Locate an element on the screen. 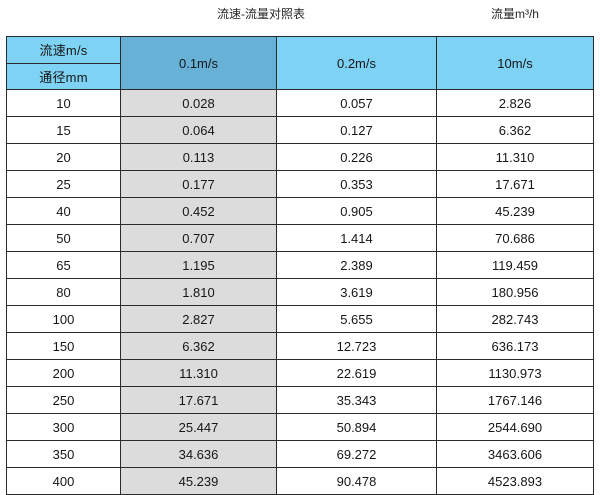 The height and width of the screenshot is (495, 600). table-row: 20 0.113 0.226 11.310 is located at coordinates (300, 157).